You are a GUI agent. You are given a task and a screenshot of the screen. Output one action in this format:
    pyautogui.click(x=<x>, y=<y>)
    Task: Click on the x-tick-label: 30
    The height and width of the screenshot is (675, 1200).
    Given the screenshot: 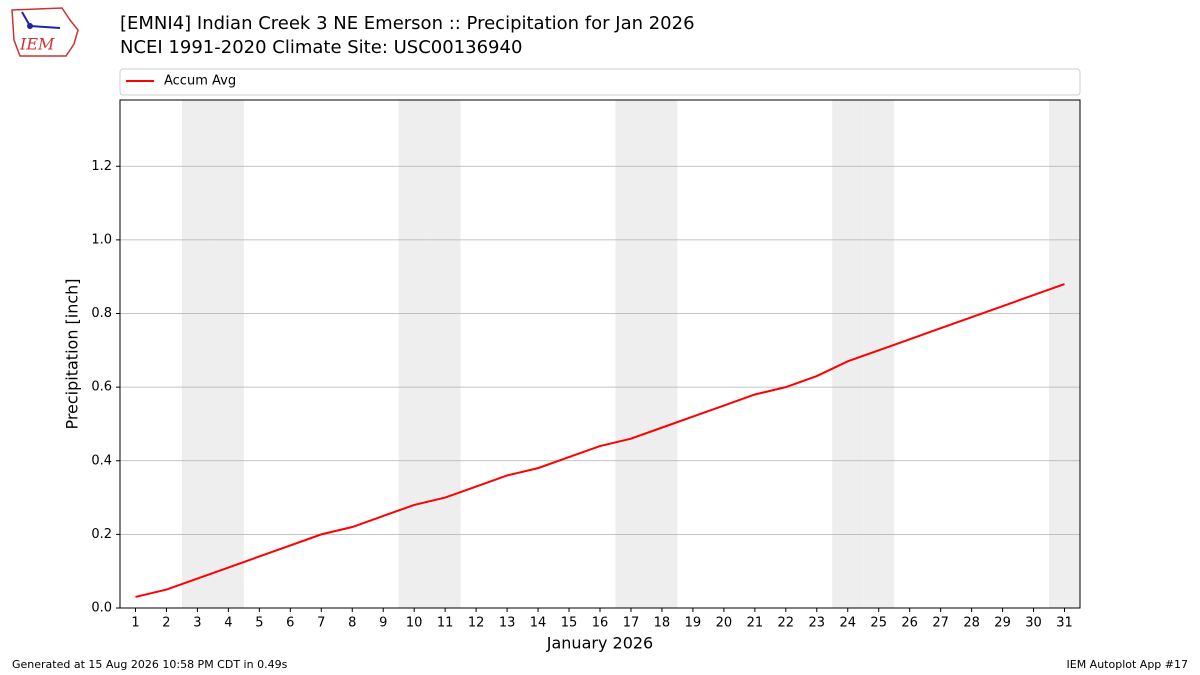 What is the action you would take?
    pyautogui.click(x=1033, y=623)
    